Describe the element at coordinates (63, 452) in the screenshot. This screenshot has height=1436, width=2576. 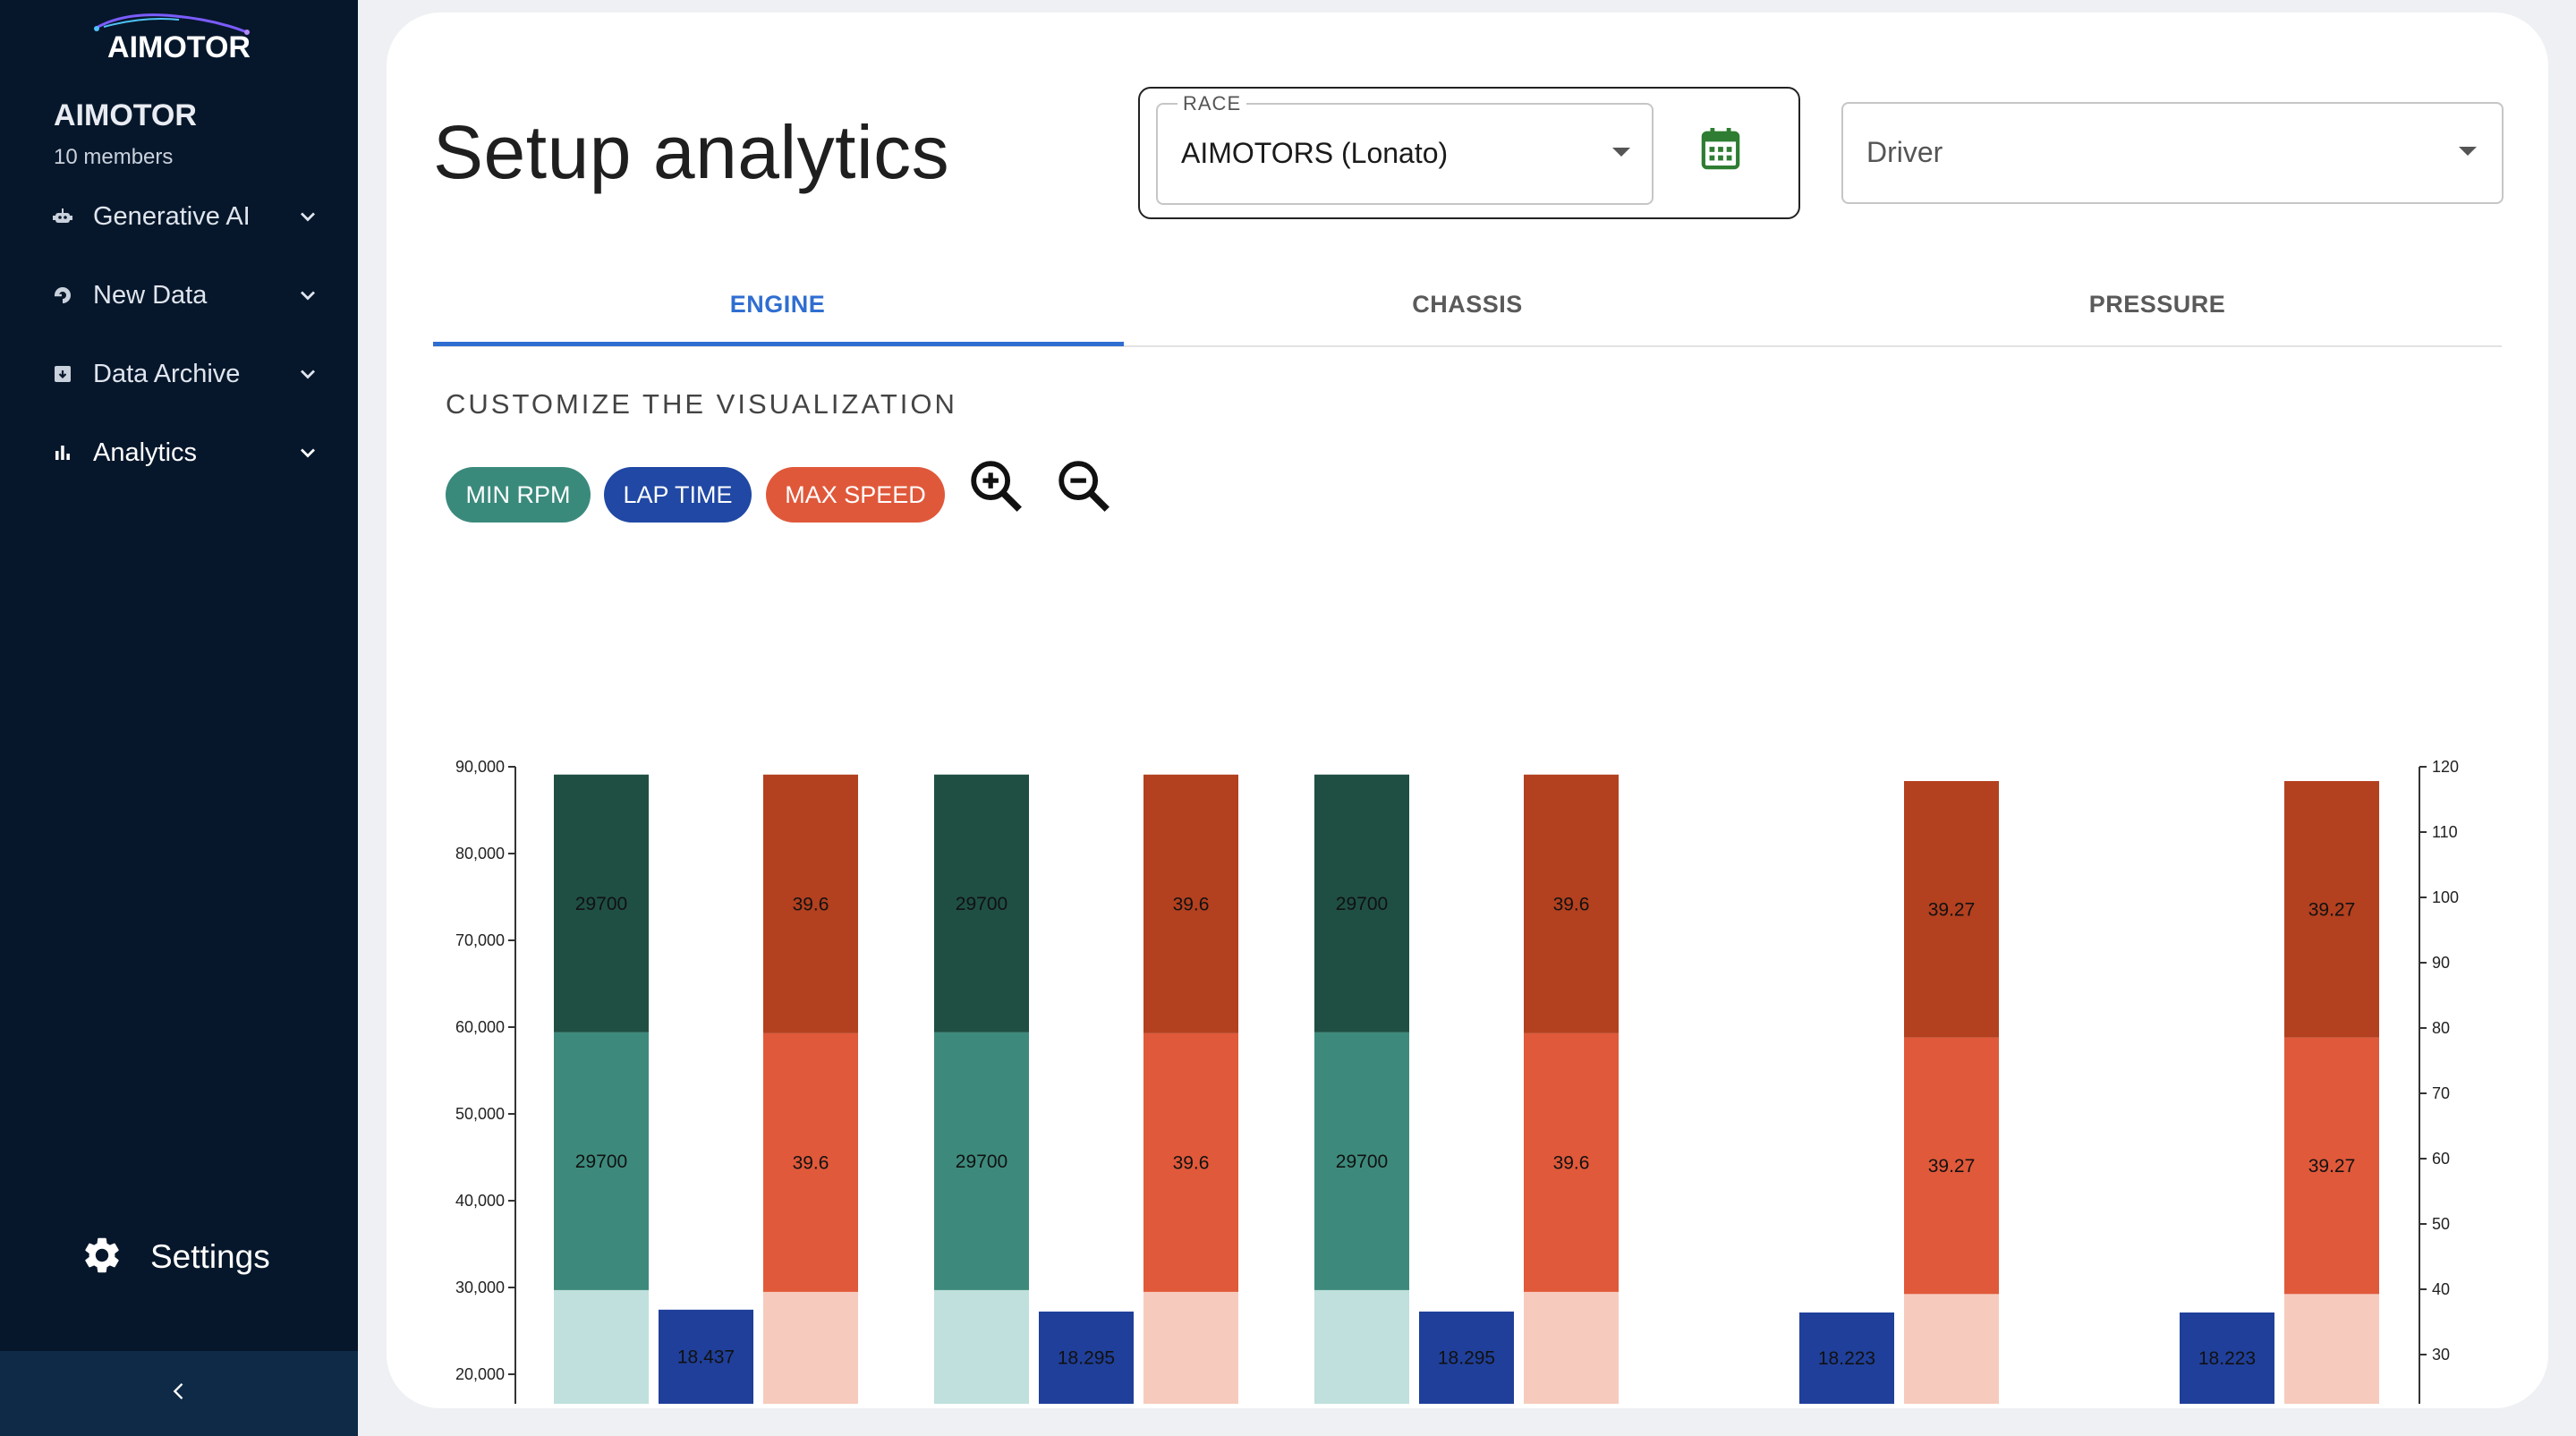
I see `bar-chart-icon` at that location.